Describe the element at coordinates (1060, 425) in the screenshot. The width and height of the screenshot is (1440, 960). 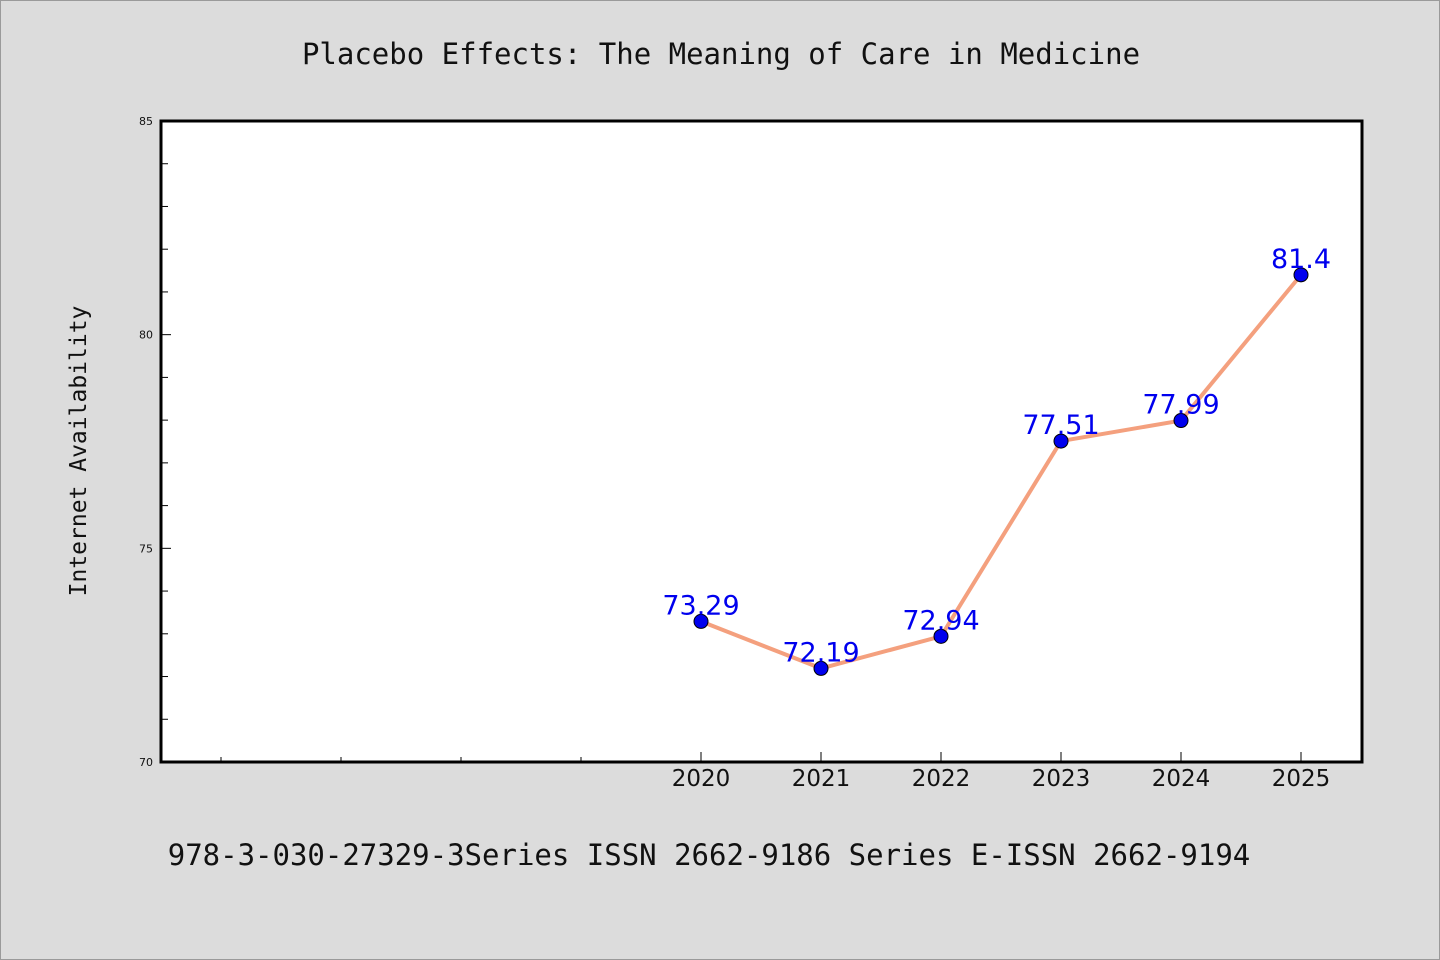
I see `data-label: 77.51` at that location.